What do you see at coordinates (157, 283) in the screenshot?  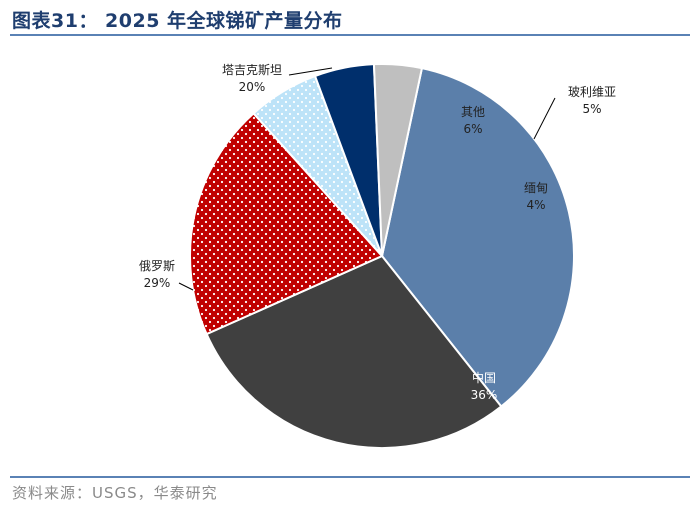 I see `slice-value-2: 29%` at bounding box center [157, 283].